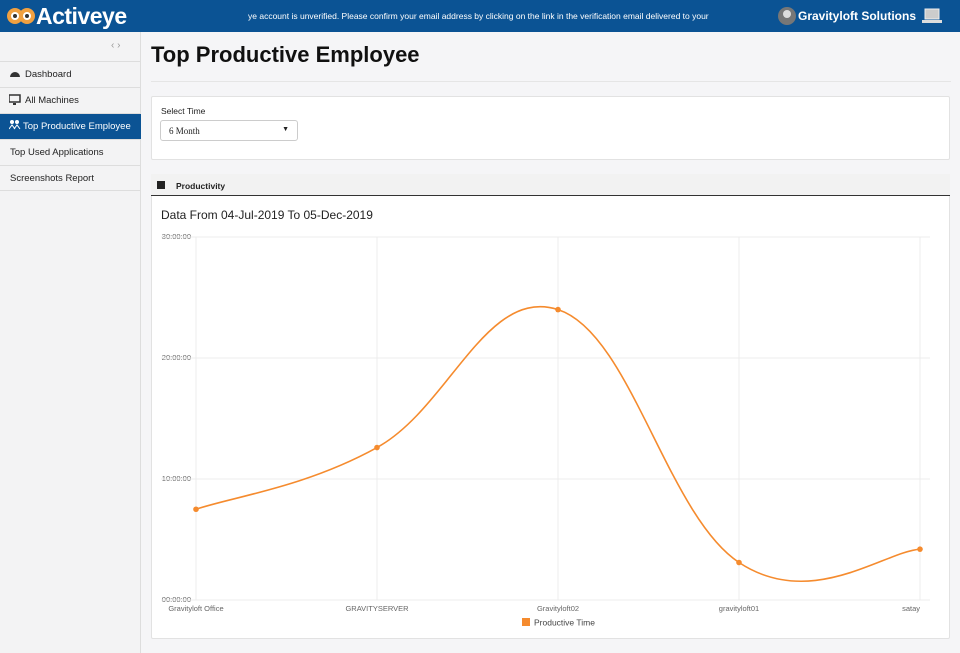 The image size is (960, 653). What do you see at coordinates (81, 16) in the screenshot?
I see `logo: Activeye` at bounding box center [81, 16].